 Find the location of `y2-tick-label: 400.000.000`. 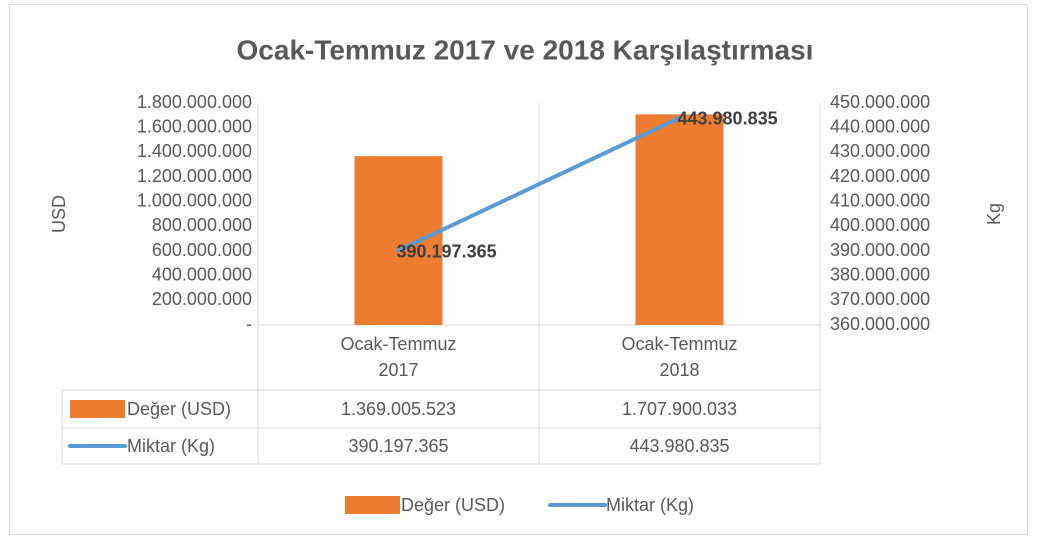

y2-tick-label: 400.000.000 is located at coordinates (880, 225).